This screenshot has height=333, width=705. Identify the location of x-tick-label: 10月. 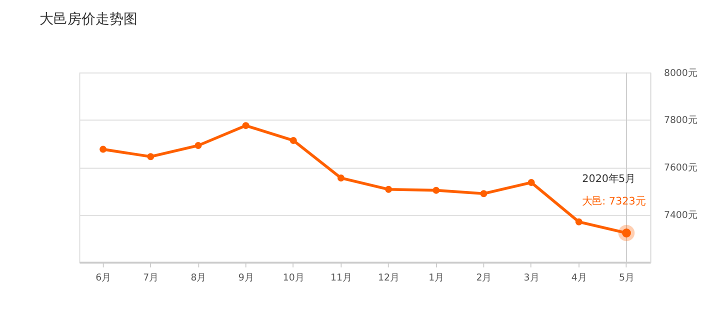
(293, 278).